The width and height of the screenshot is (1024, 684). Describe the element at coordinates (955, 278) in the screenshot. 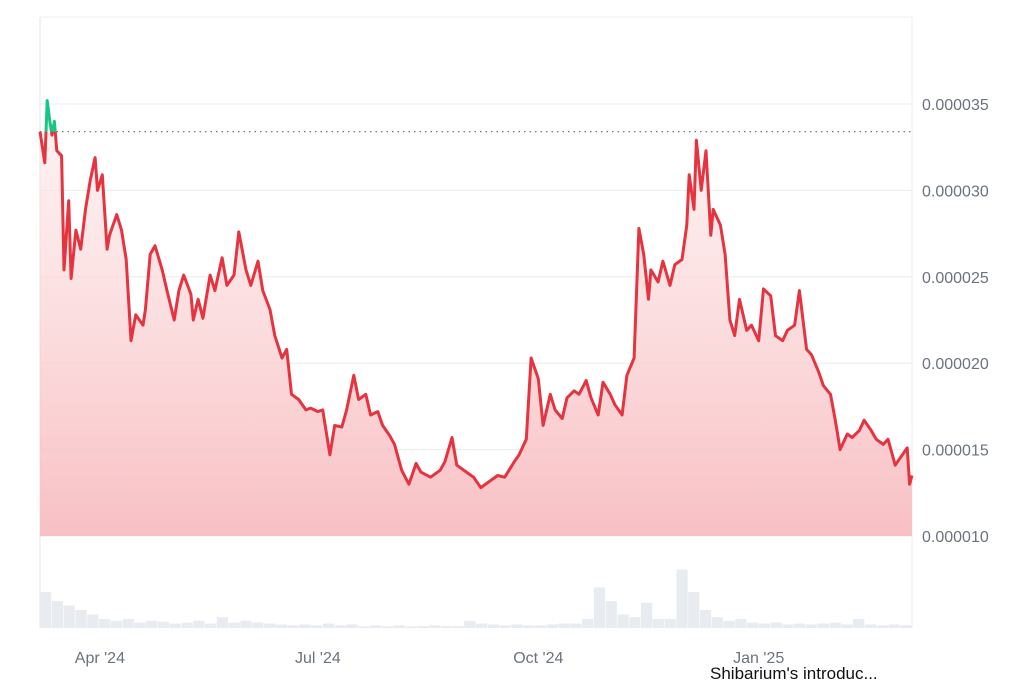

I see `y-tick-label: 0.000025` at that location.